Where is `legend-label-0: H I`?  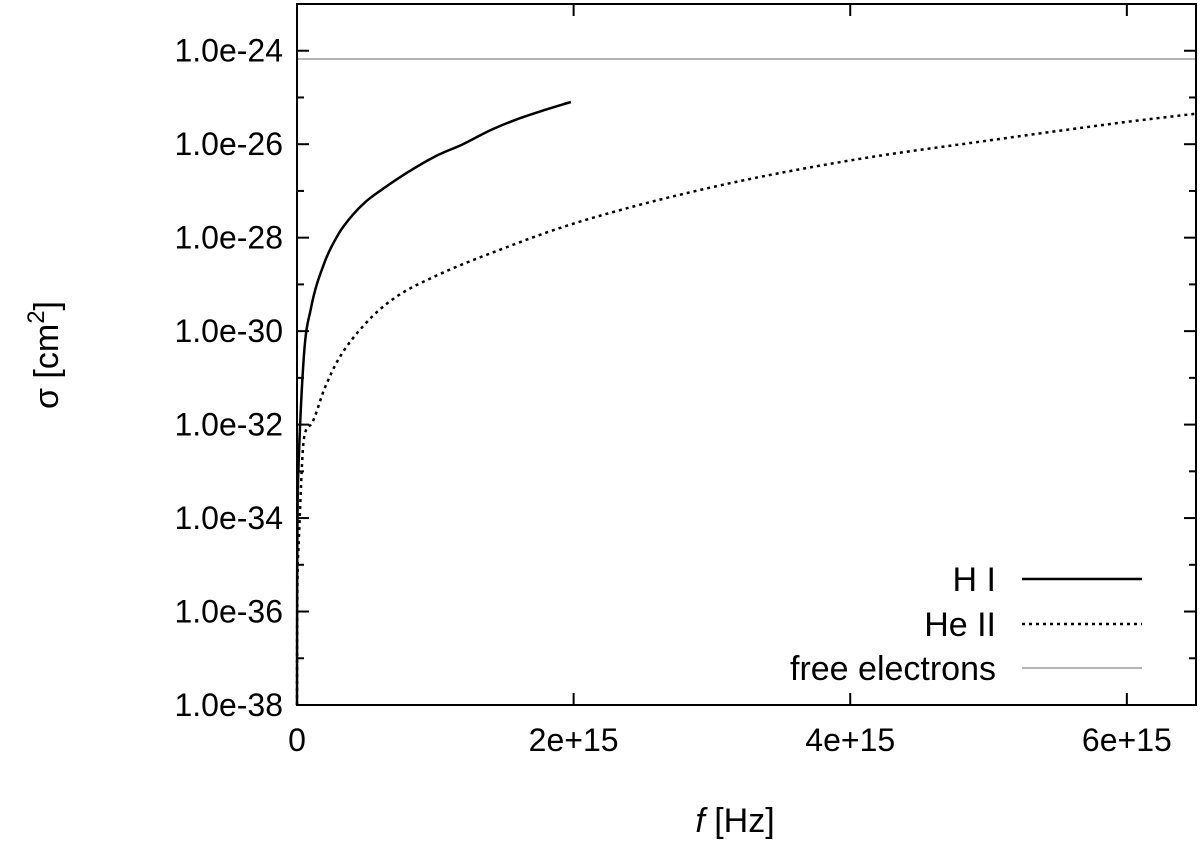
legend-label-0: H I is located at coordinates (974, 580).